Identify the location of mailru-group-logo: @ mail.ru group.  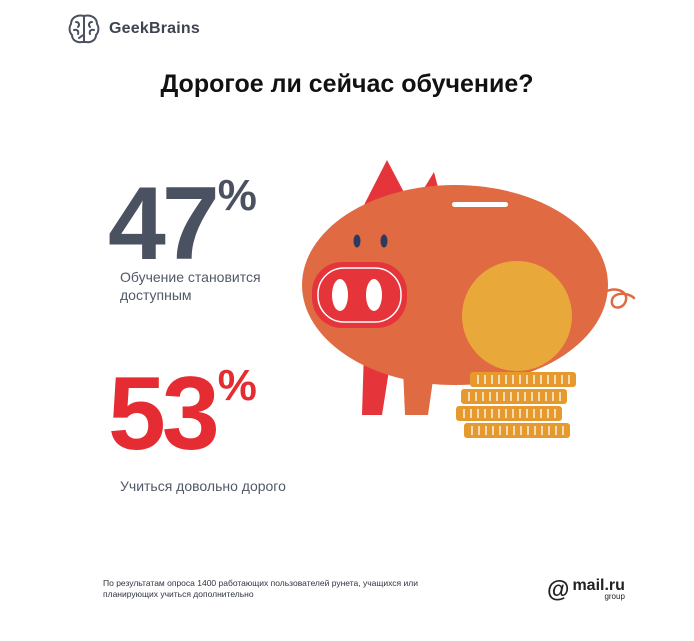
(586, 589).